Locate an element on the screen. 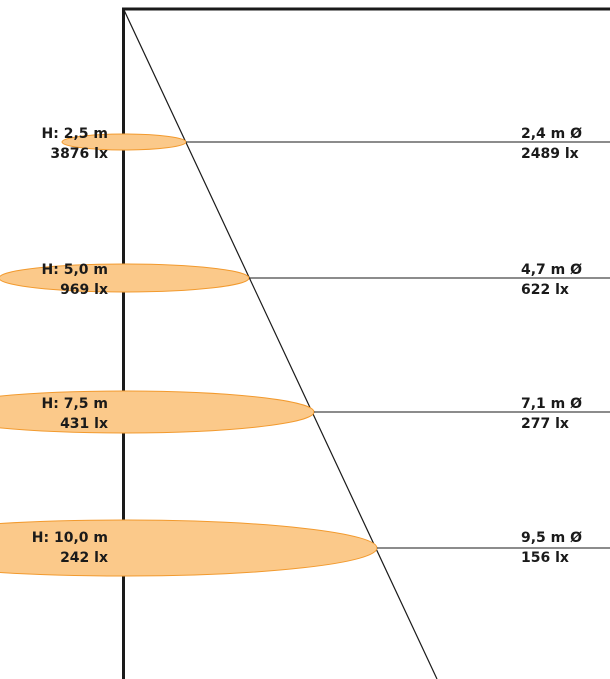 The width and height of the screenshot is (610, 679). diameter-label: 7,1 m Ø is located at coordinates (551, 404).